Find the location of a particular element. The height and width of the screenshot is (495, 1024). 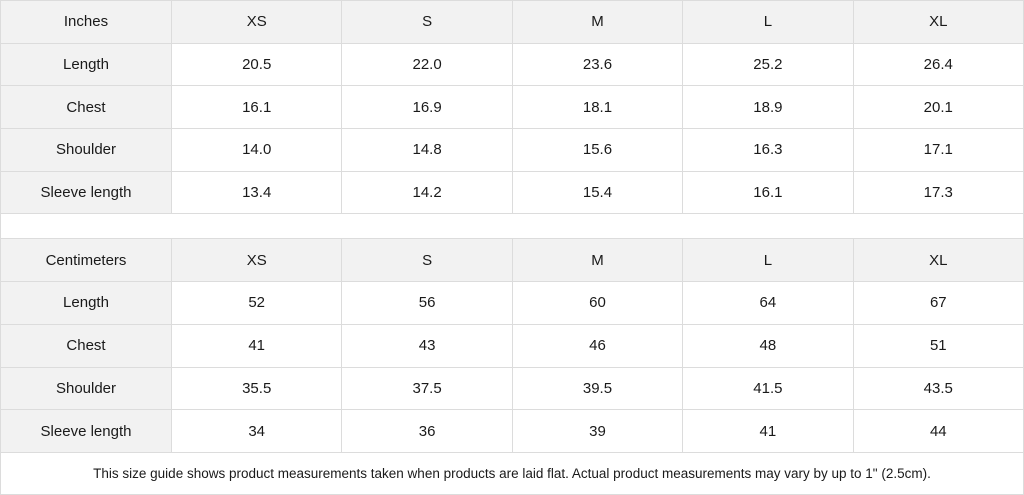

measurement-cell: 46 is located at coordinates (597, 345).